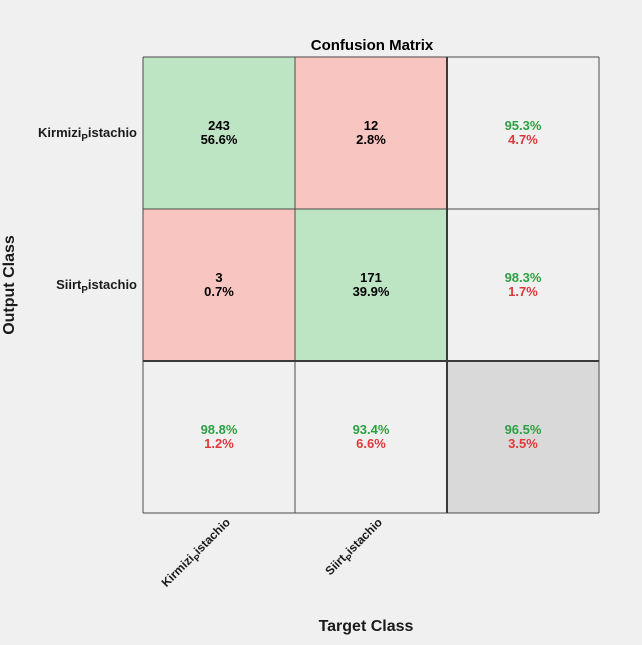  What do you see at coordinates (371, 125) in the screenshot?
I see `matrix-cell-0-1-label-top: 12` at bounding box center [371, 125].